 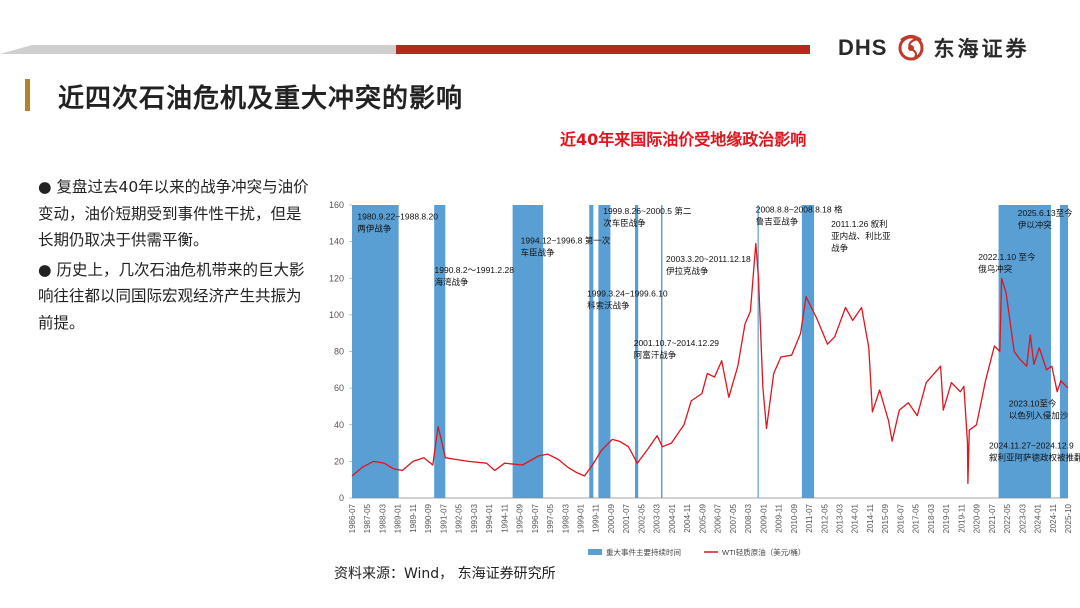 I want to click on annotation-text: 俄乌冲突, so click(x=995, y=269).